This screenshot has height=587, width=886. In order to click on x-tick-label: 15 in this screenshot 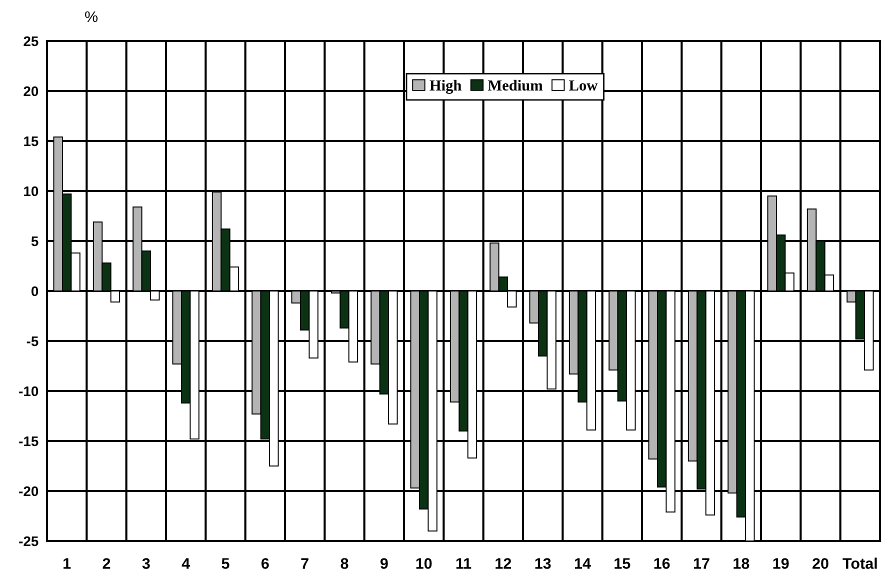, I will do `click(622, 563)`.